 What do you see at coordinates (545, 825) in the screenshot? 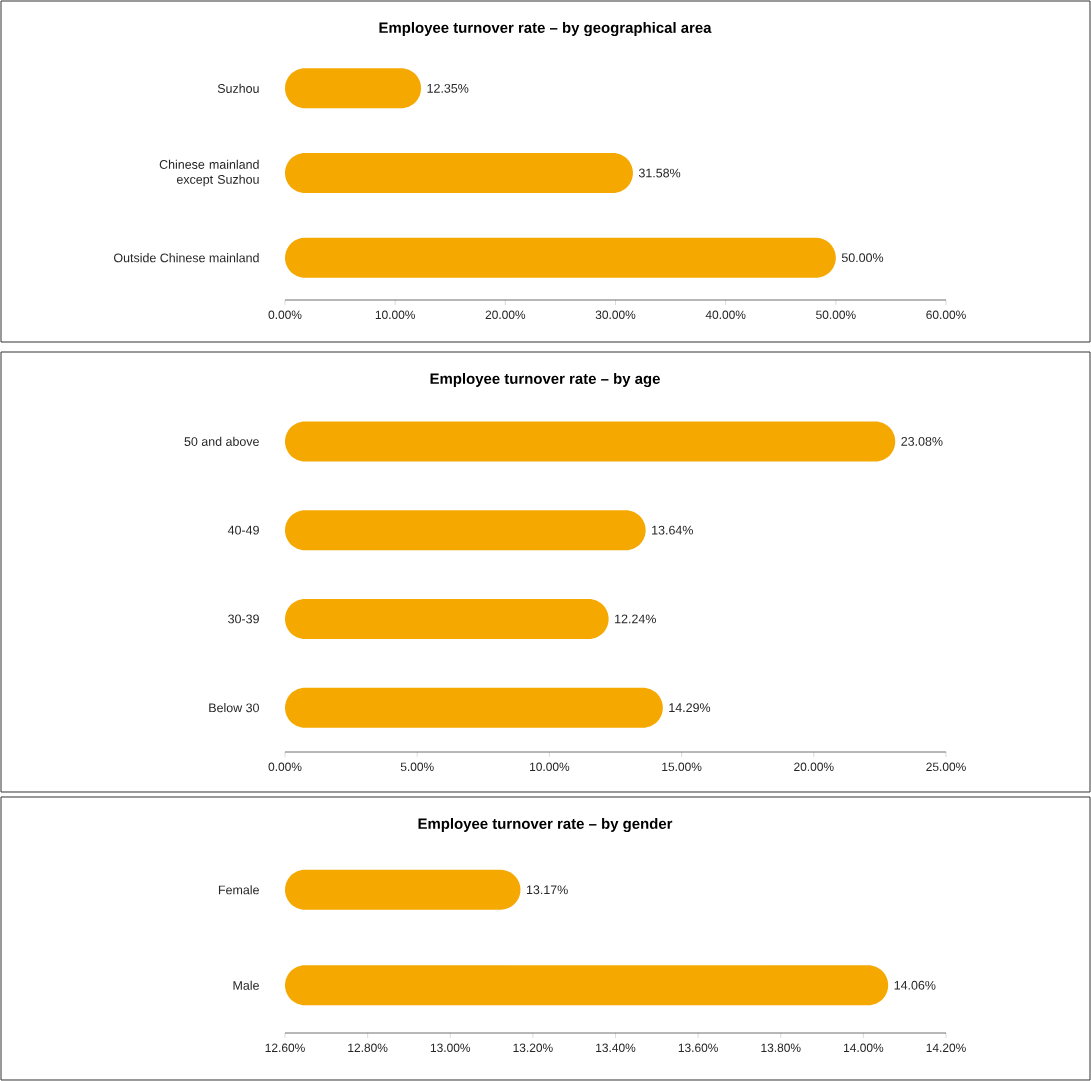
I see `chart-title: Employee turnover rate – by gender` at bounding box center [545, 825].